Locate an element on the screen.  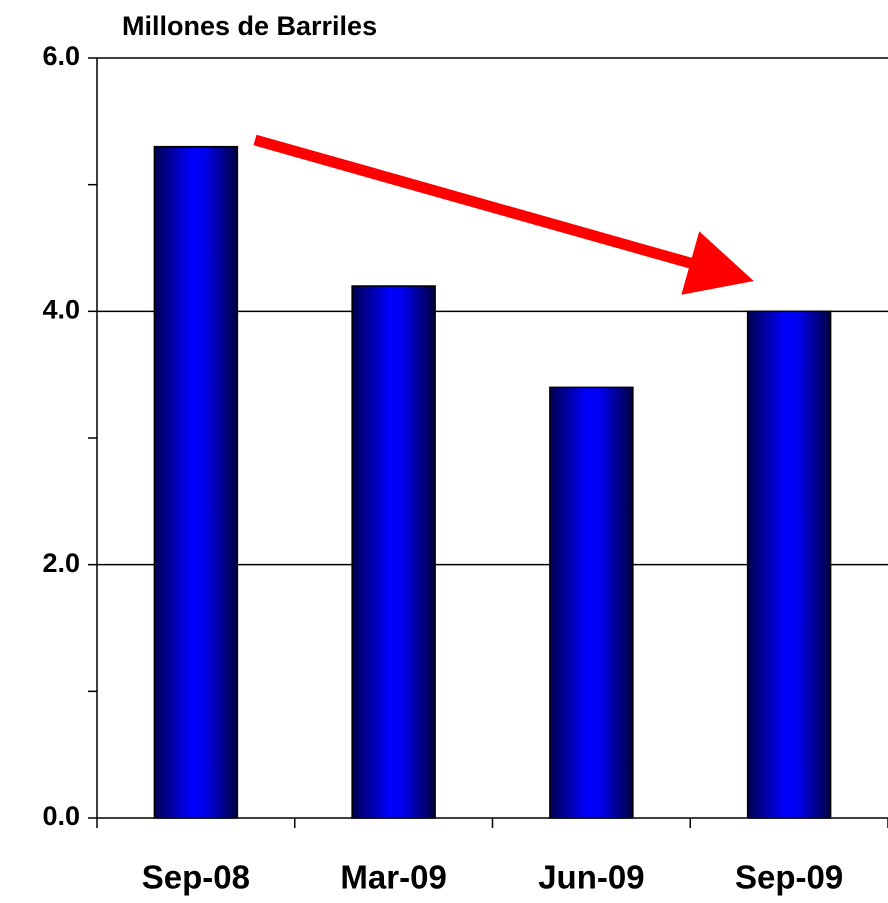
y-tick-label: 6.0 is located at coordinates (61, 56).